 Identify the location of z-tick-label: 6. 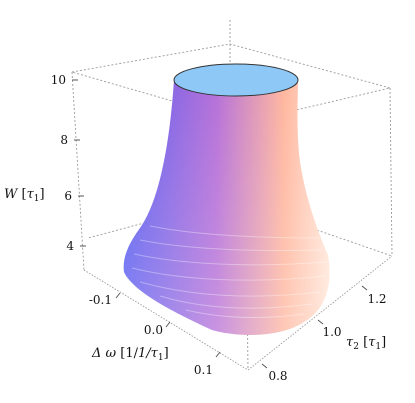
(68, 196).